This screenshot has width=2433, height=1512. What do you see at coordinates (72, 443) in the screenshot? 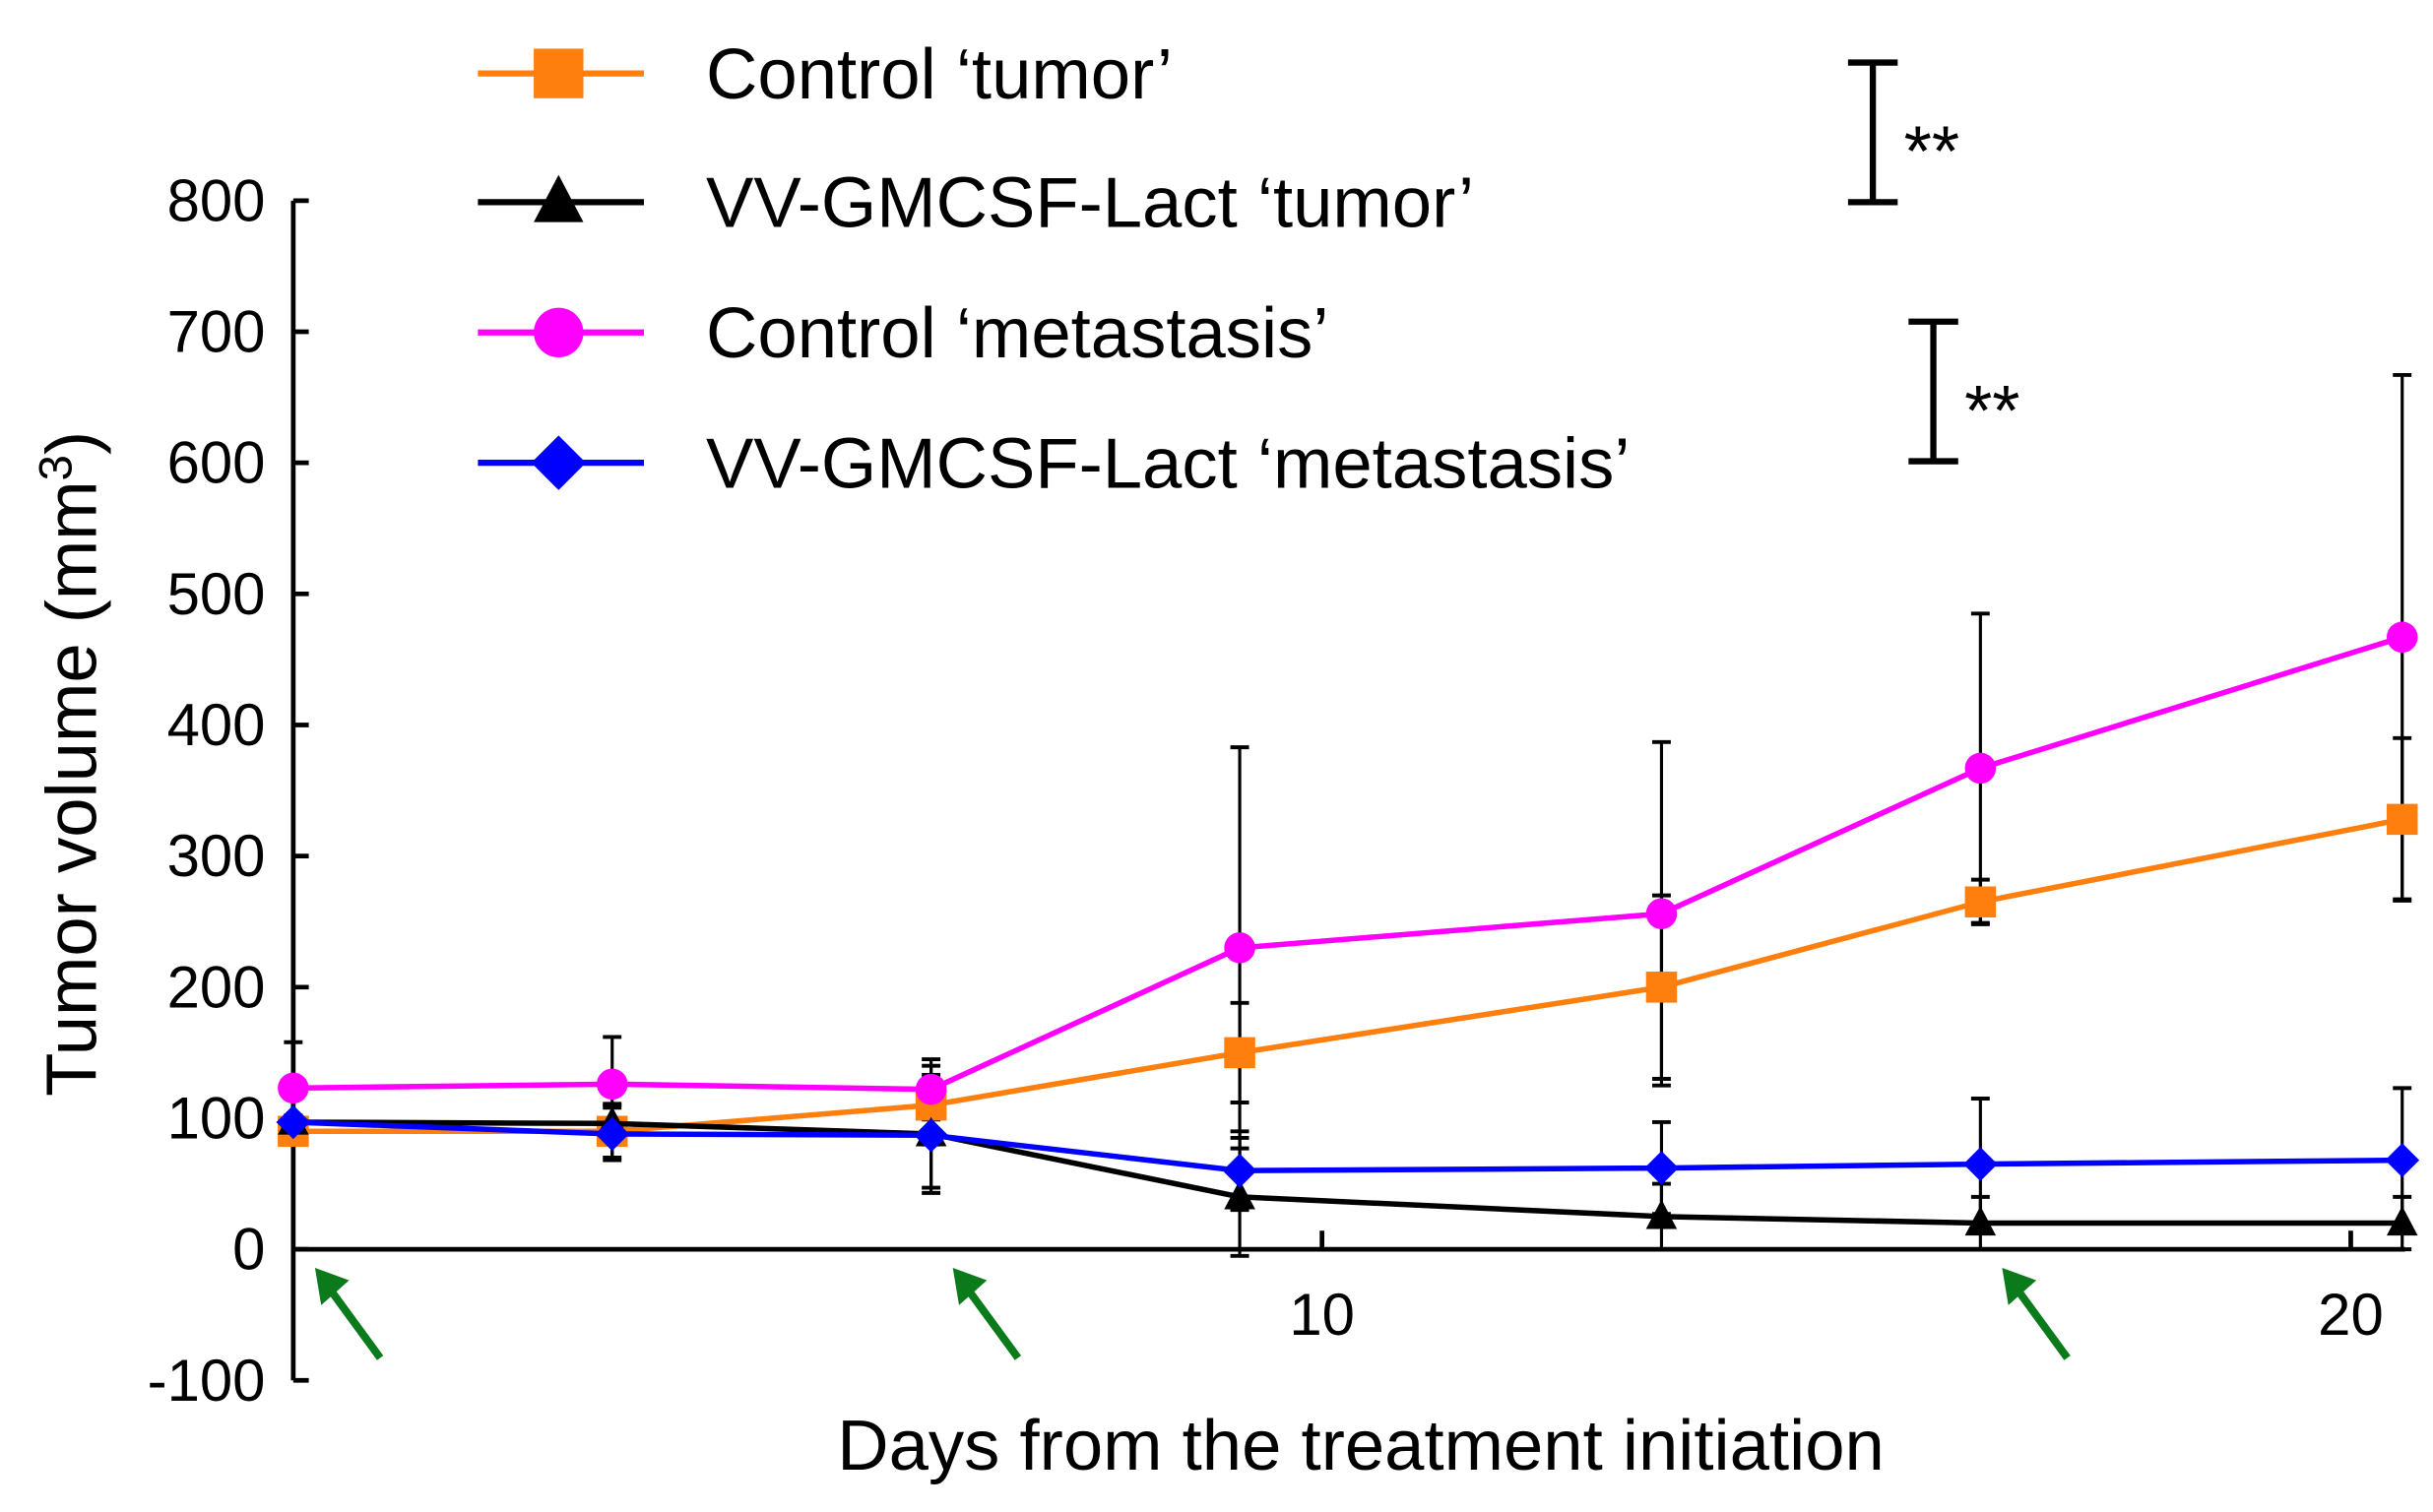
I see `y-axis-label-end: )` at bounding box center [72, 443].